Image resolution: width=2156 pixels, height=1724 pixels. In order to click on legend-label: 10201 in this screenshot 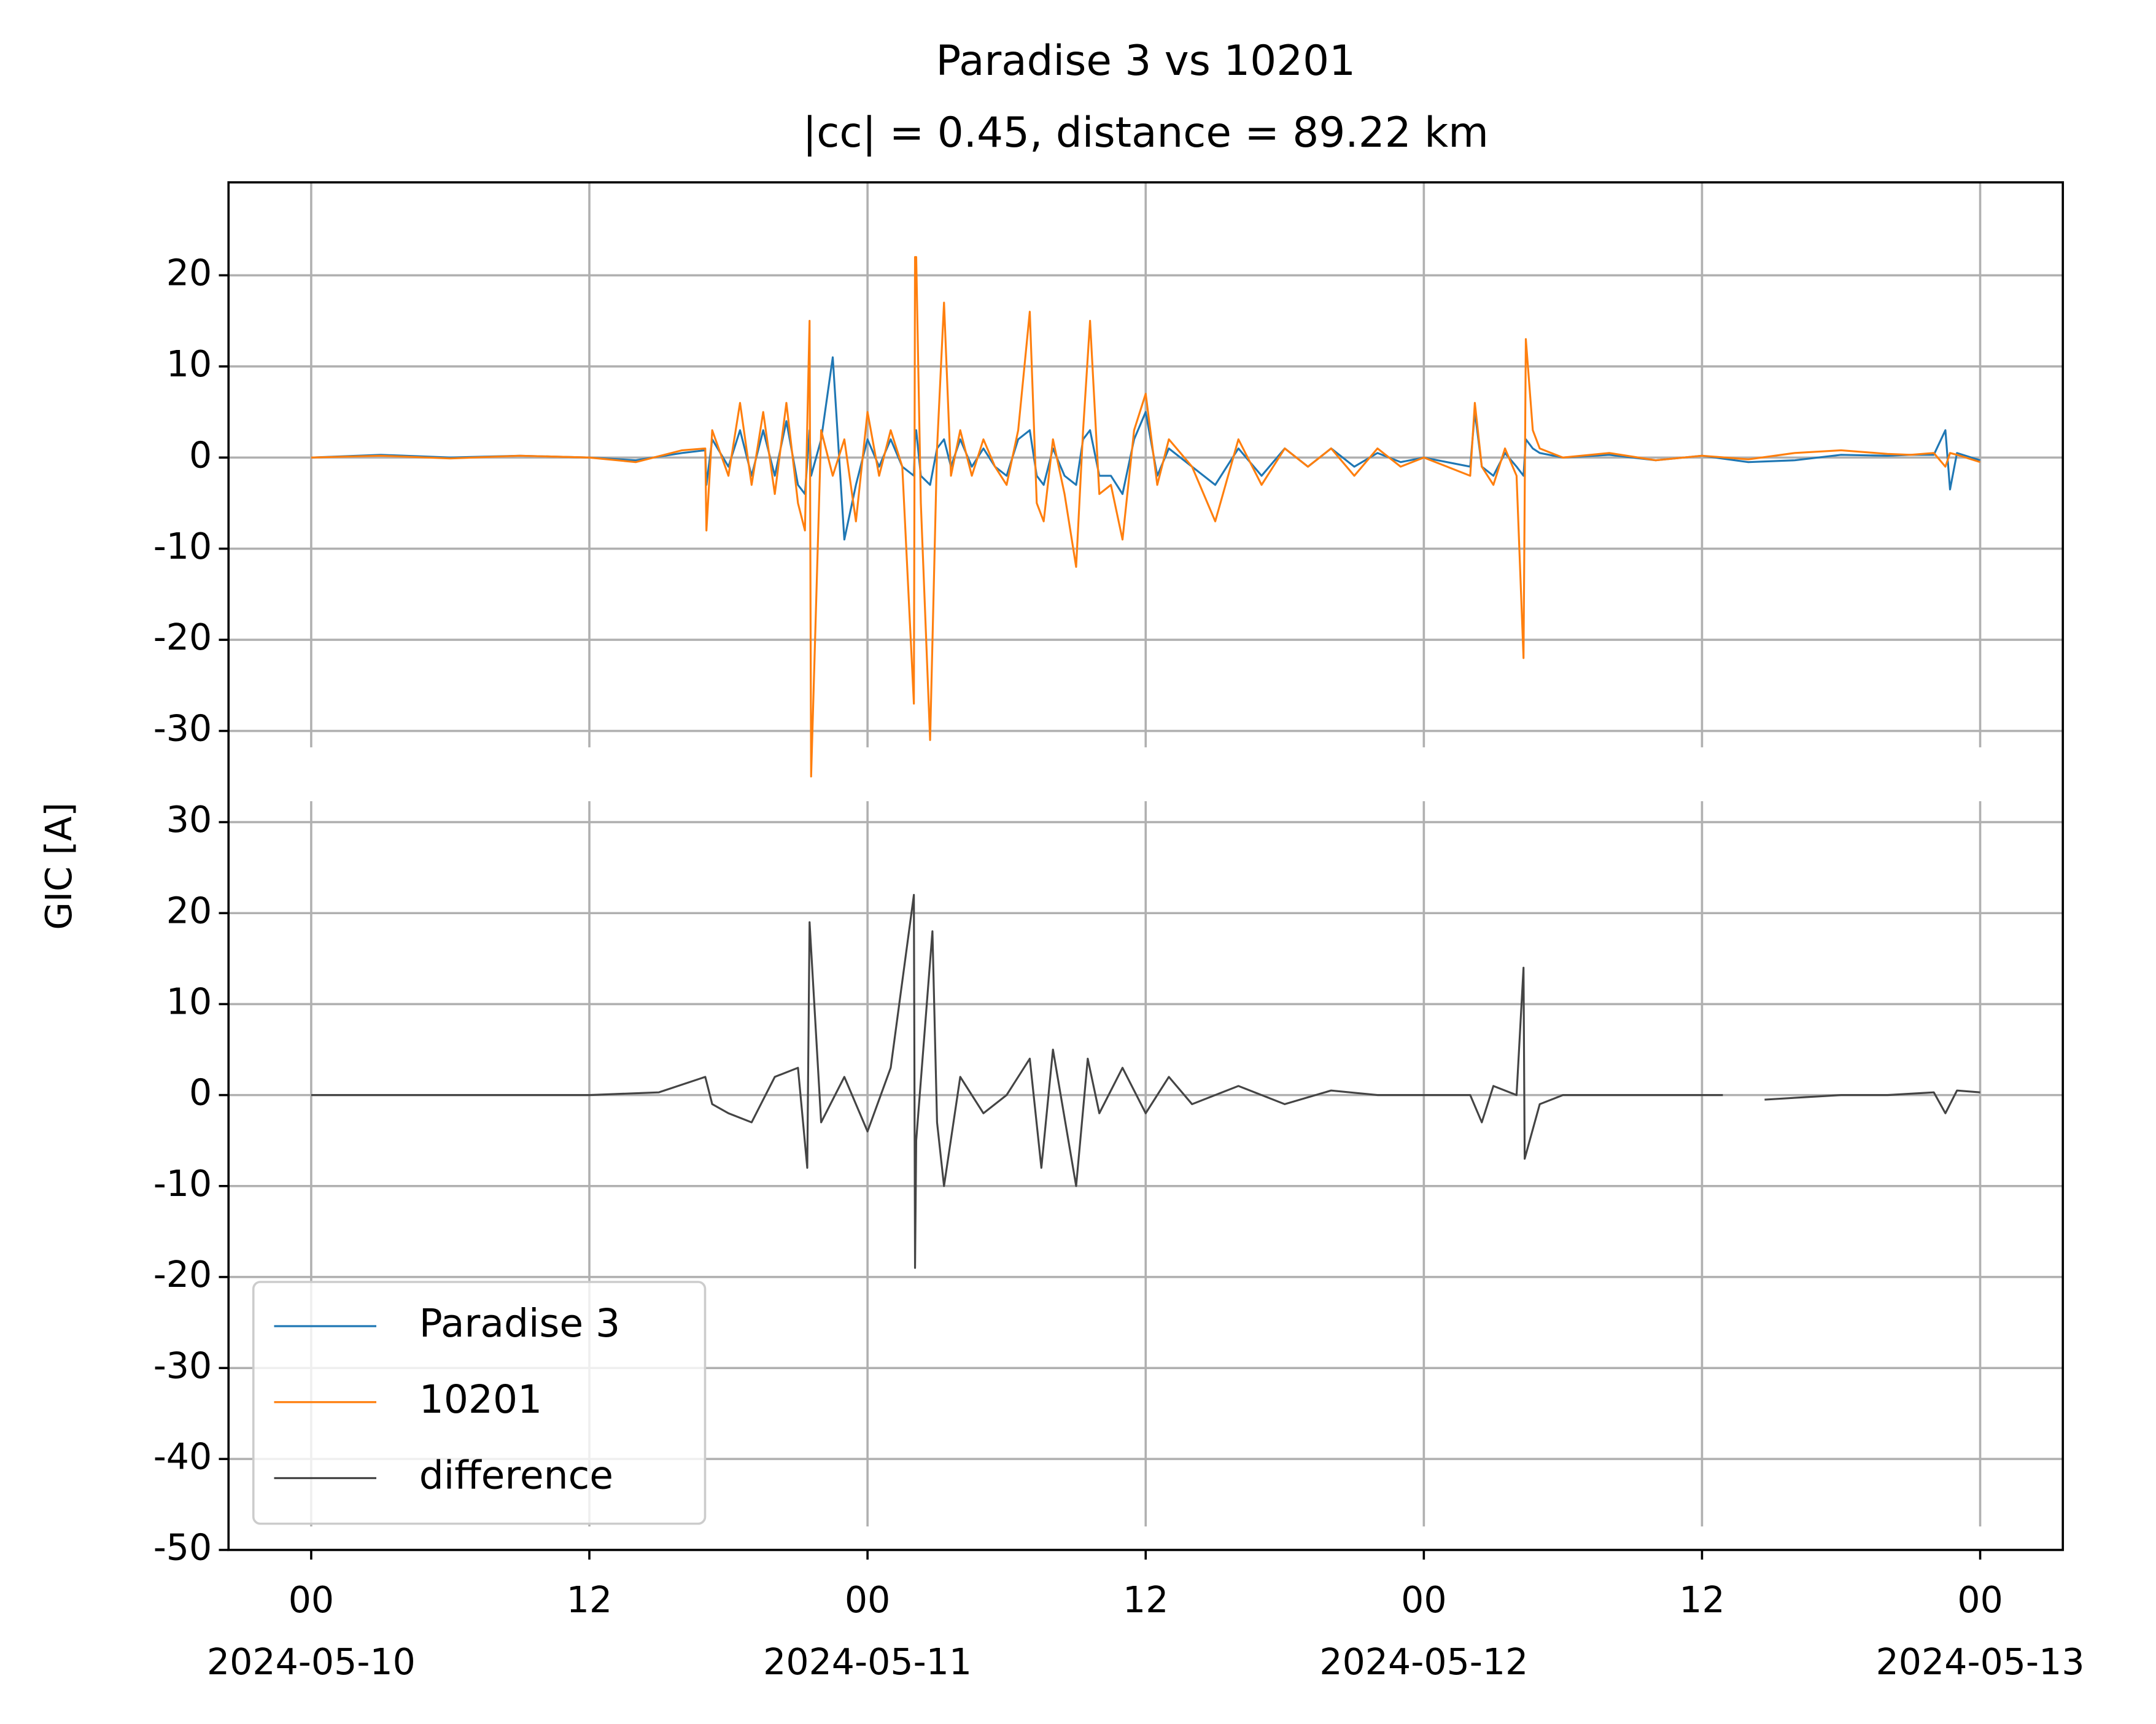, I will do `click(480, 1399)`.